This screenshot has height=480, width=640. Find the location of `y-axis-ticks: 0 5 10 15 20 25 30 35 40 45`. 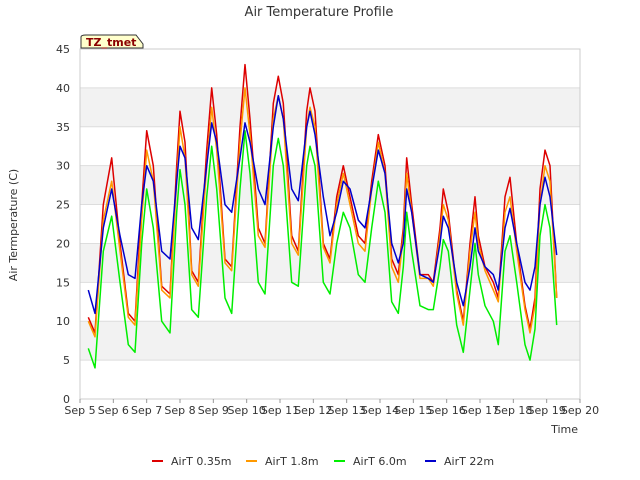

y-axis-ticks: 0 5 10 15 20 25 30 35 40 45 is located at coordinates (63, 224).